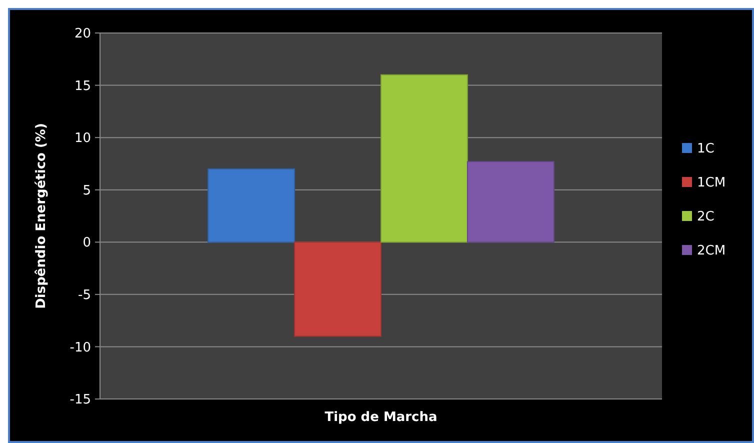  I want to click on y-tick-label: 10, so click(82, 138).